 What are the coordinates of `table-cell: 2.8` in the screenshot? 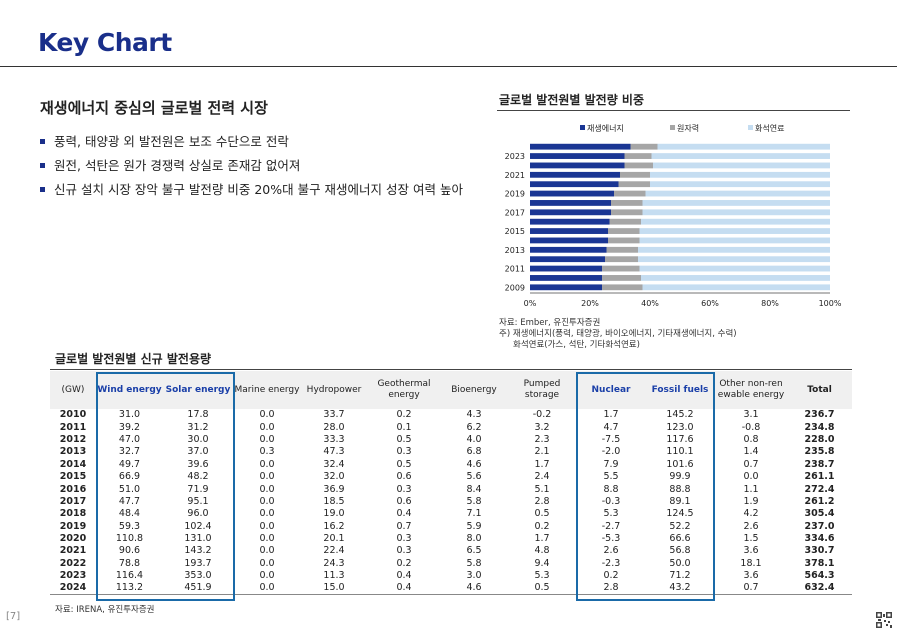 It's located at (611, 589).